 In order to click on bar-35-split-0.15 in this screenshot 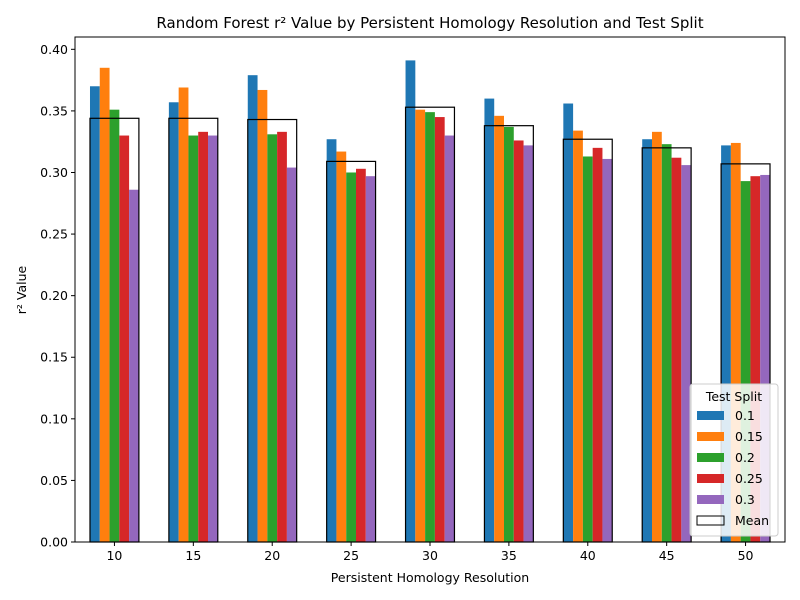, I will do `click(499, 328)`.